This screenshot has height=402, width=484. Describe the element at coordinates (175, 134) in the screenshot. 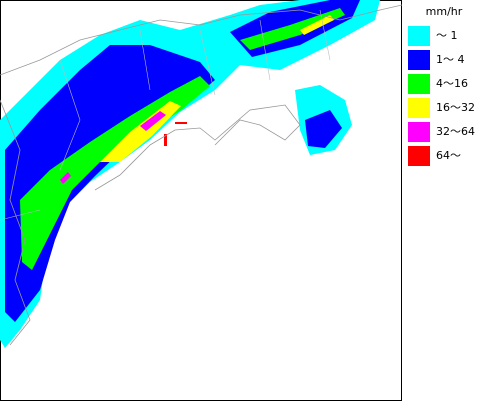

I see `rain-extreme` at that location.